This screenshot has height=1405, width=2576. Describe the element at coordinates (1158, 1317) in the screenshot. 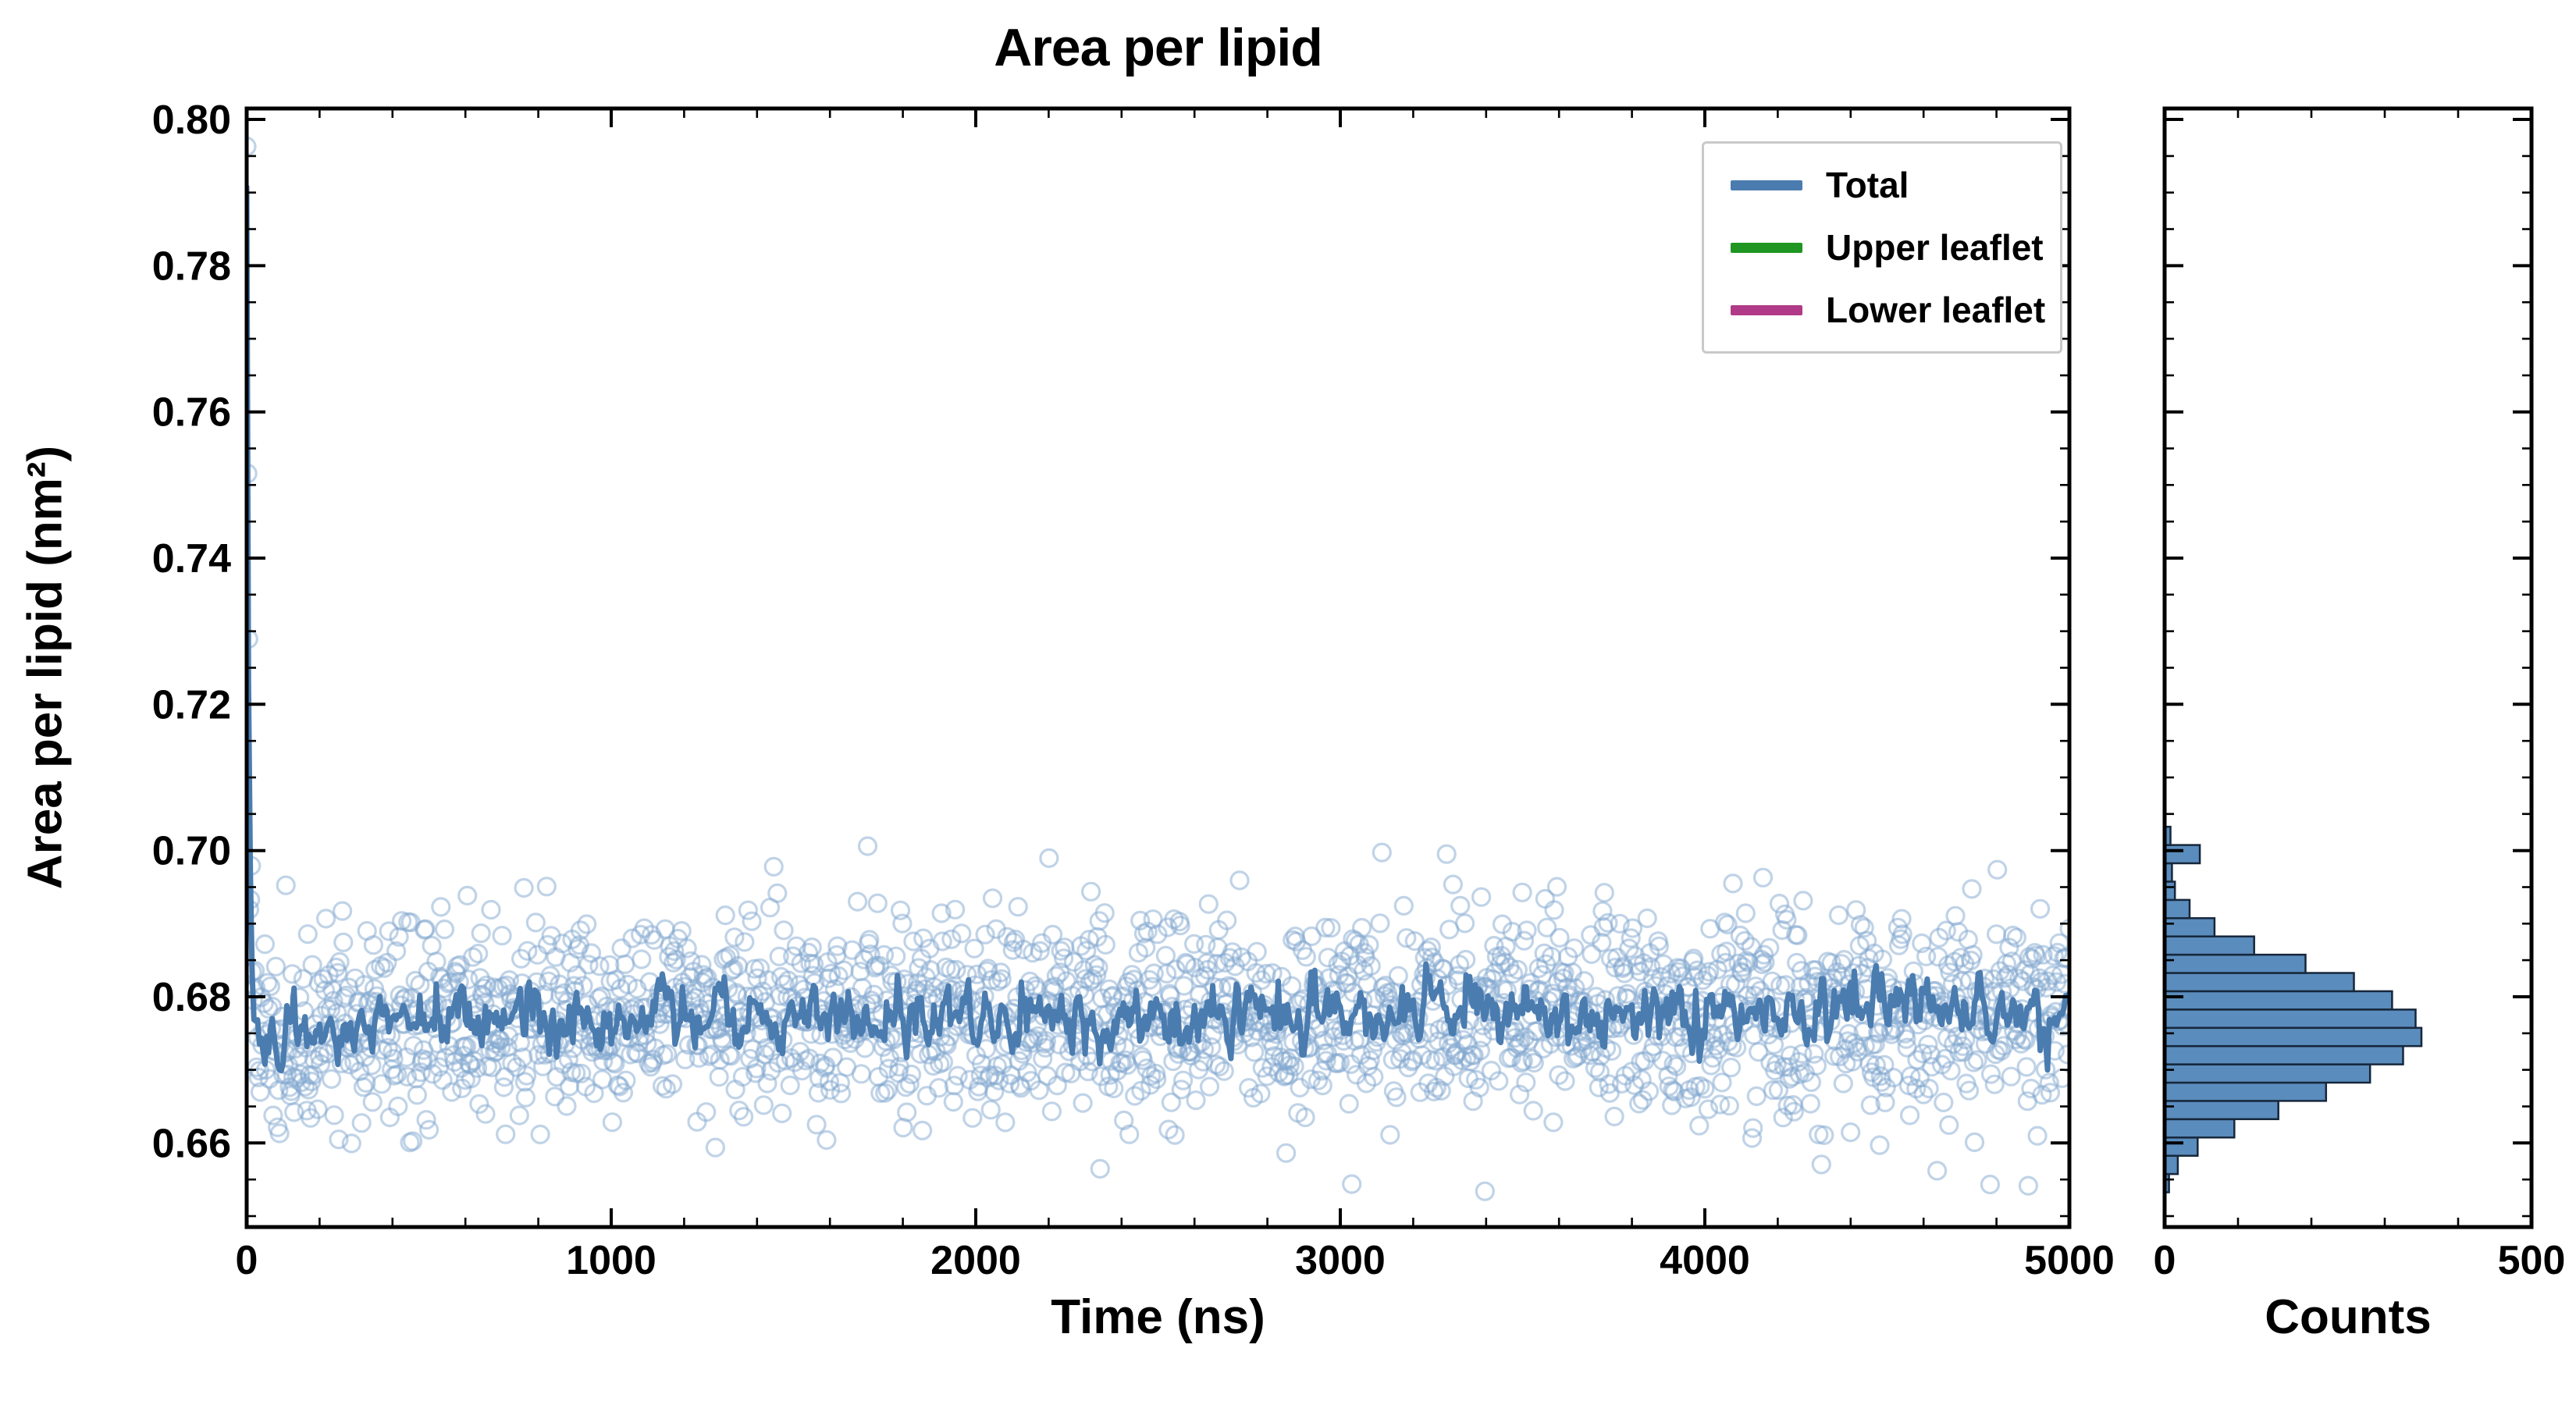

I see `x-axis-label: Time (ns)` at that location.